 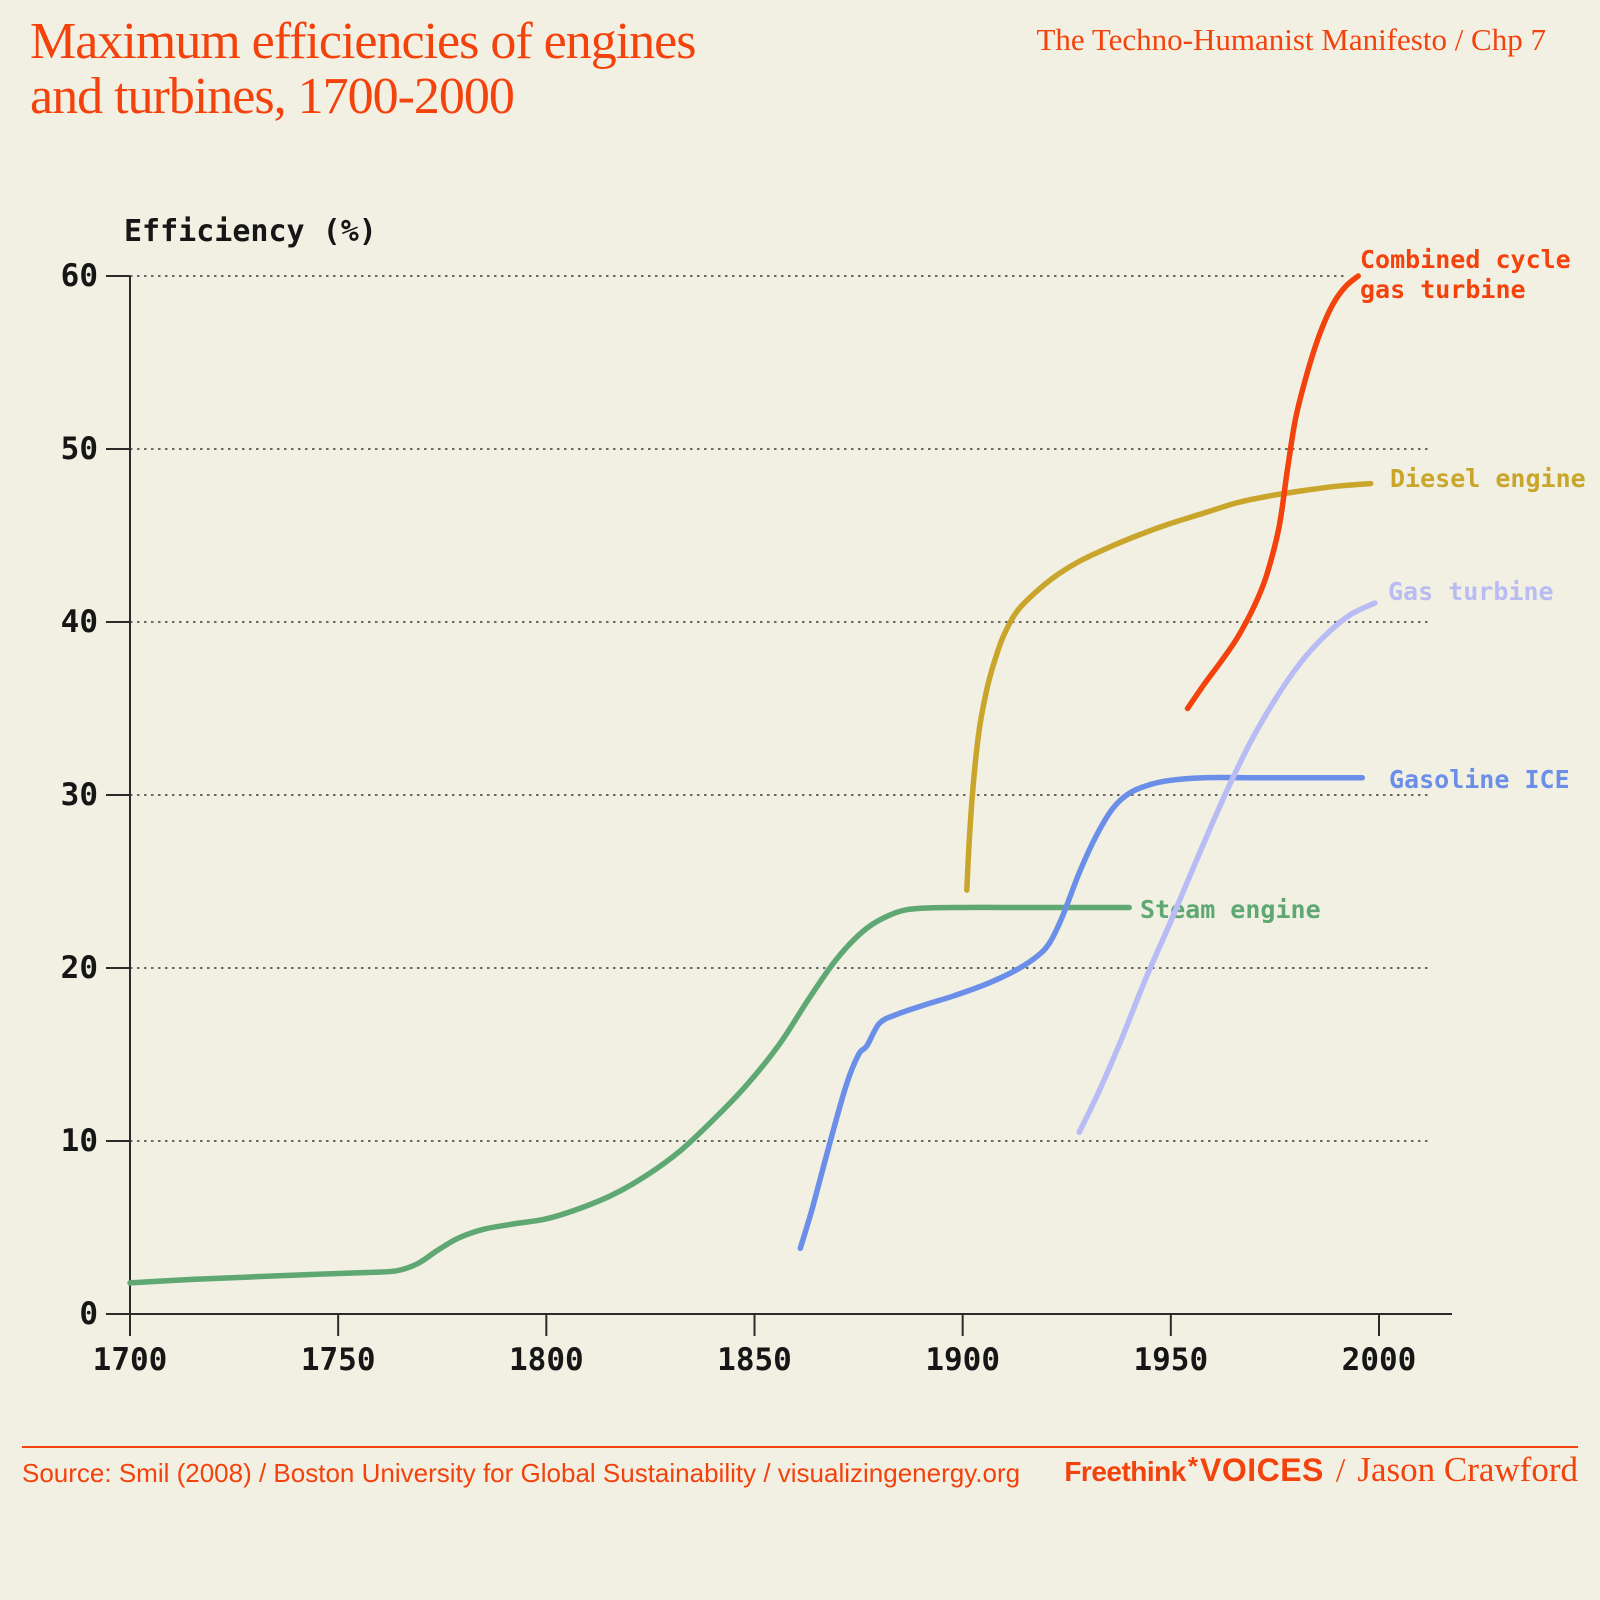 What do you see at coordinates (130, 1360) in the screenshot?
I see `x-tick-label-1700: 1700` at bounding box center [130, 1360].